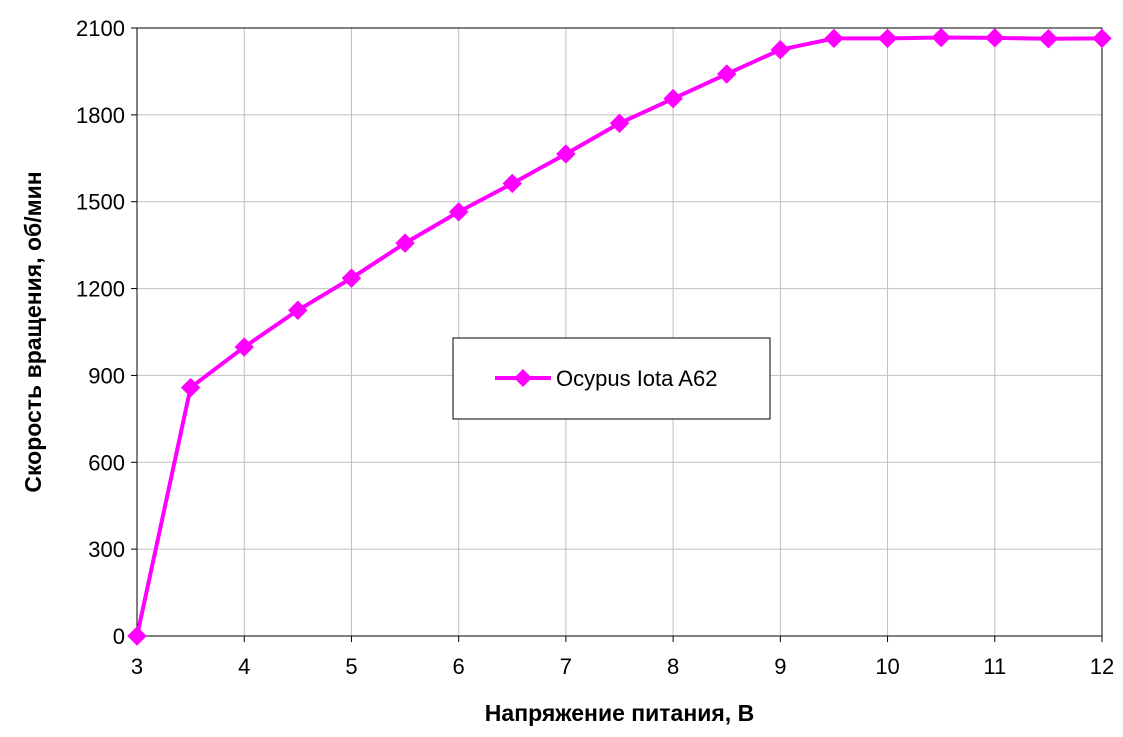 Image resolution: width=1123 pixels, height=737 pixels. Describe the element at coordinates (622, 666) in the screenshot. I see `x-tick-labels: 3 4 5 6 7 8 9 10 11 12` at that location.